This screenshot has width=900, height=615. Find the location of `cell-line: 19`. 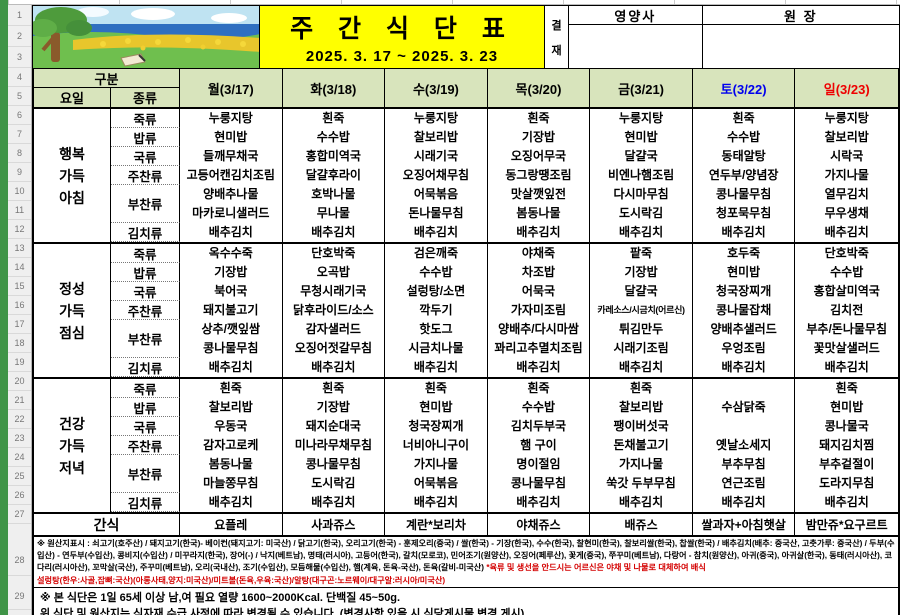

cell-line: 19 is located at coordinates (19, 362).